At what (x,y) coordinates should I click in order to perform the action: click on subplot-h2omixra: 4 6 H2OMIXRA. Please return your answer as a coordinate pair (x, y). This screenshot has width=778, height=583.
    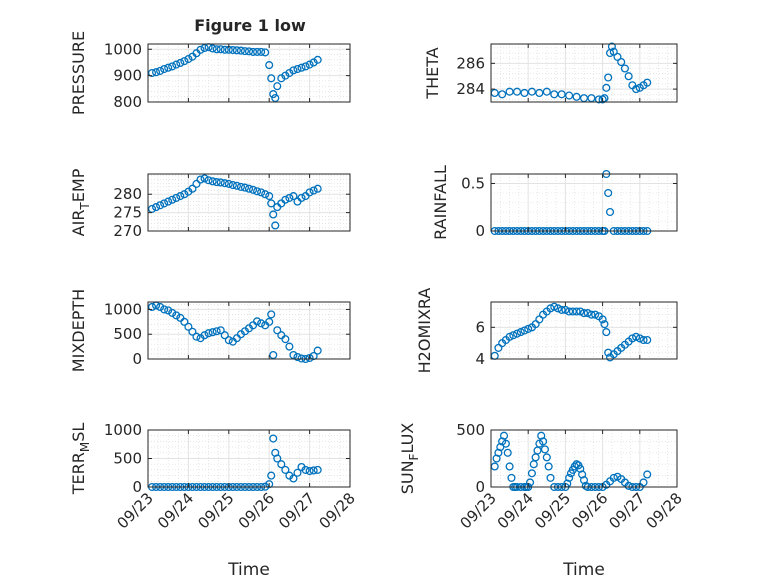
    Looking at the image, I should click on (546, 330).